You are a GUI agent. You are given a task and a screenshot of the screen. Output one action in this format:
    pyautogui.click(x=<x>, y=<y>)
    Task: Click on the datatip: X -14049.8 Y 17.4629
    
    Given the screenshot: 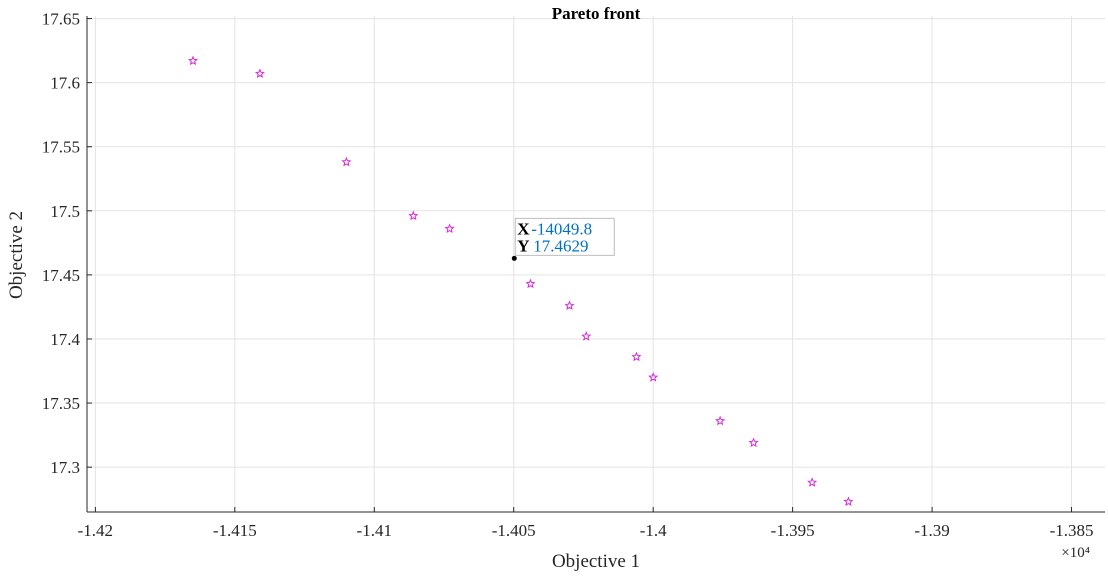 What is the action you would take?
    pyautogui.click(x=563, y=239)
    